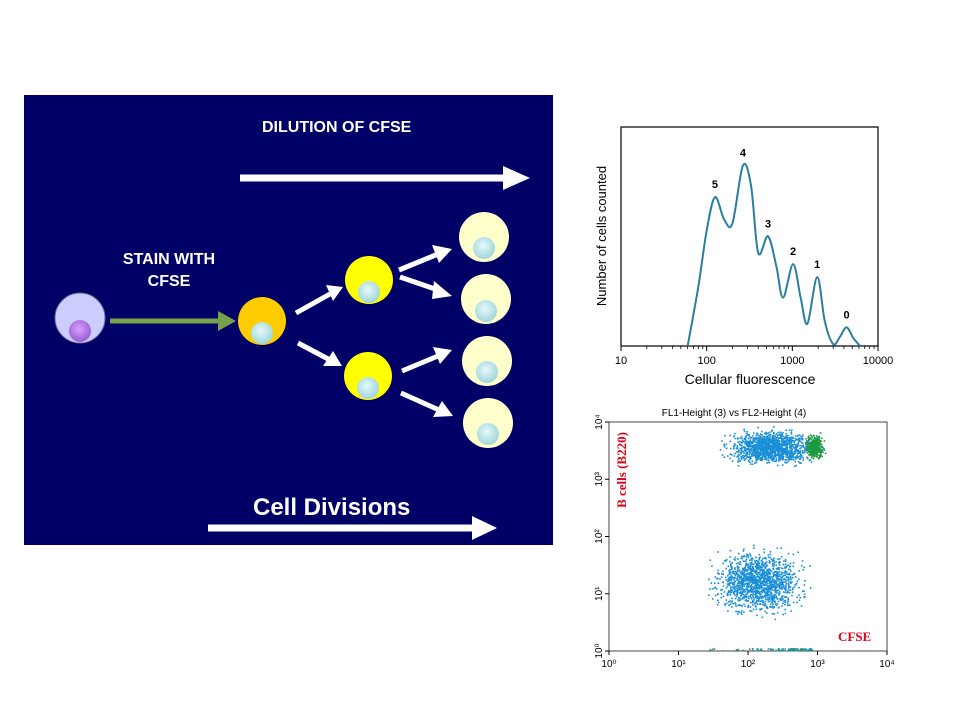 The height and width of the screenshot is (720, 960). I want to click on parent-cell, so click(80, 318).